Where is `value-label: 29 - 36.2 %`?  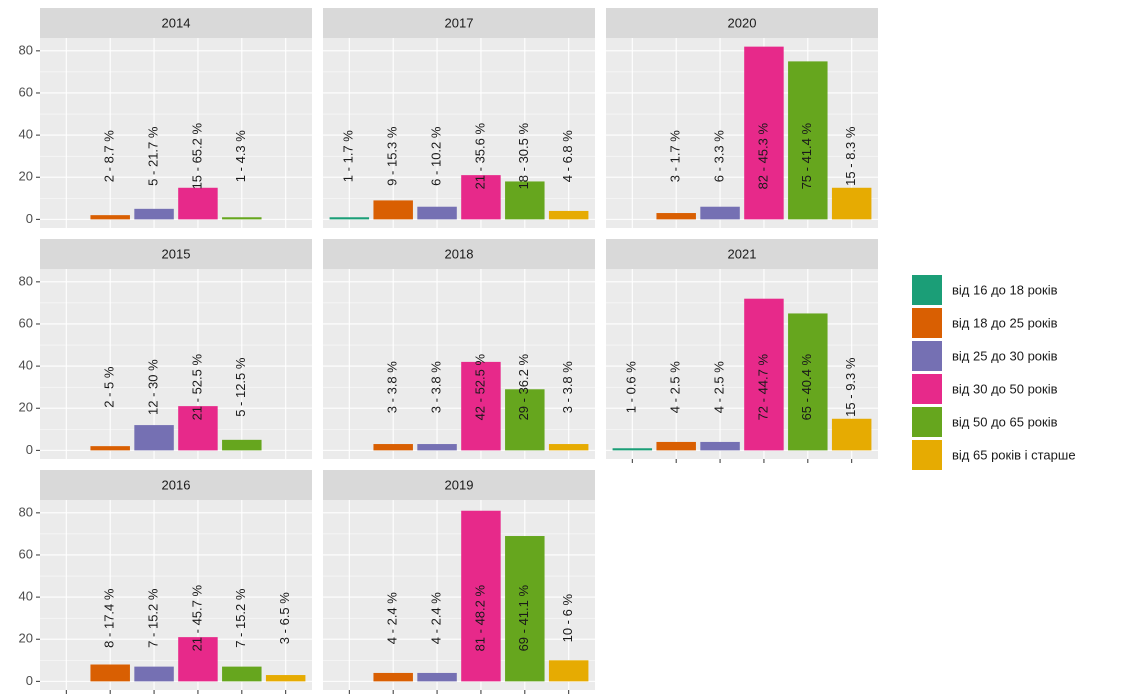 value-label: 29 - 36.2 % is located at coordinates (523, 386).